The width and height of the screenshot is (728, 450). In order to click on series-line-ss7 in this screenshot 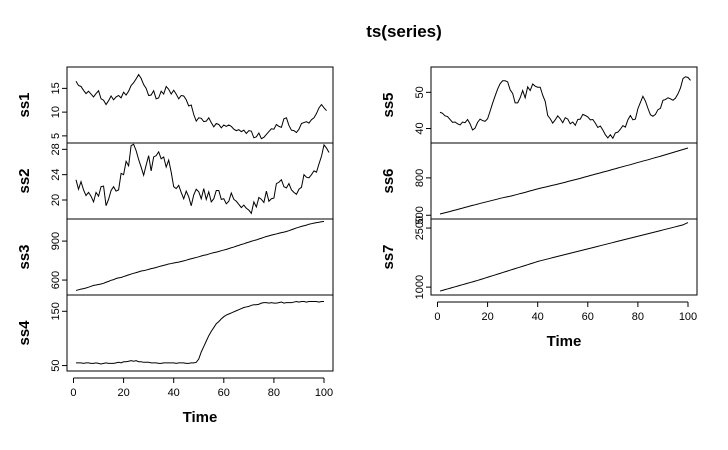, I will do `click(564, 257)`.